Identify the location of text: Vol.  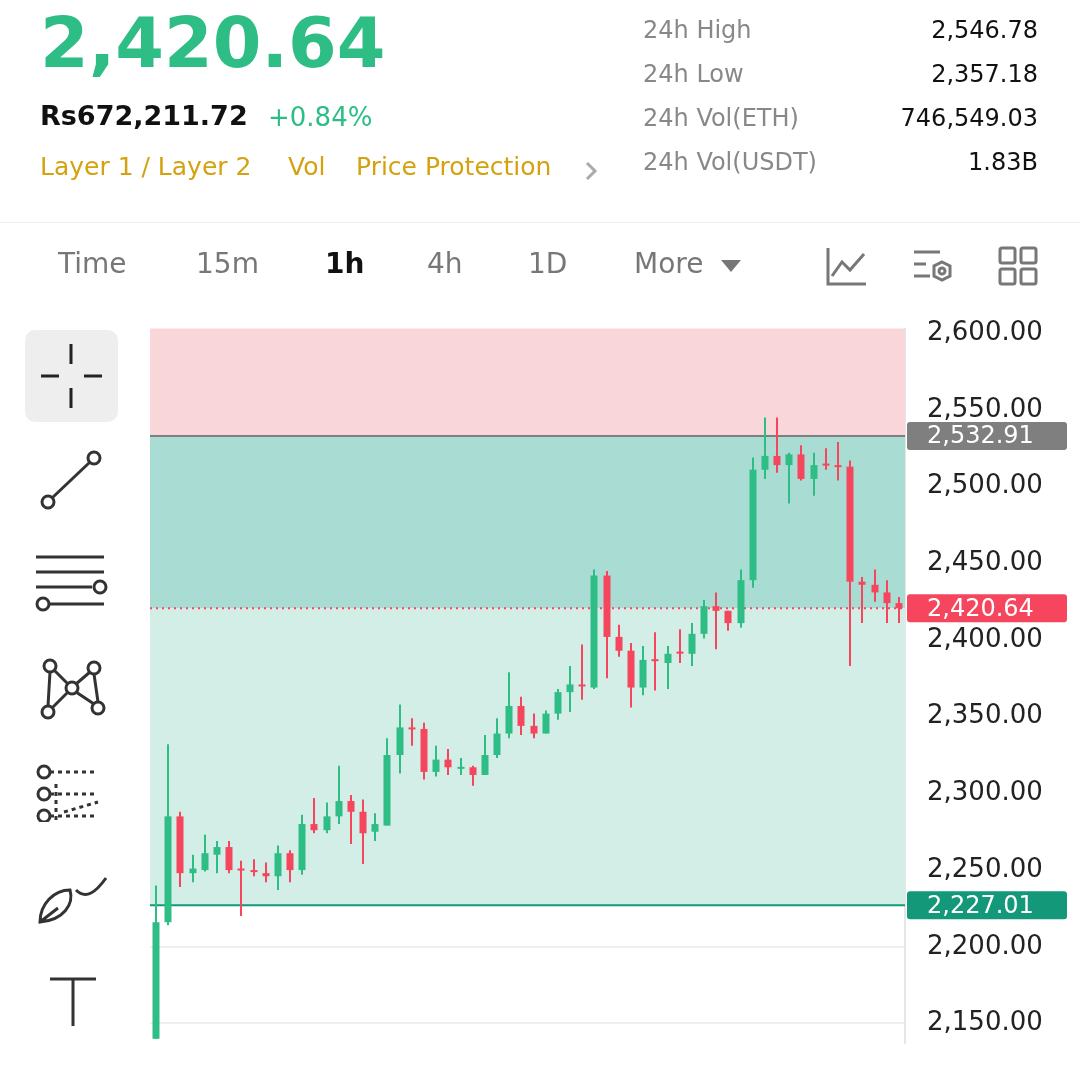
(307, 166).